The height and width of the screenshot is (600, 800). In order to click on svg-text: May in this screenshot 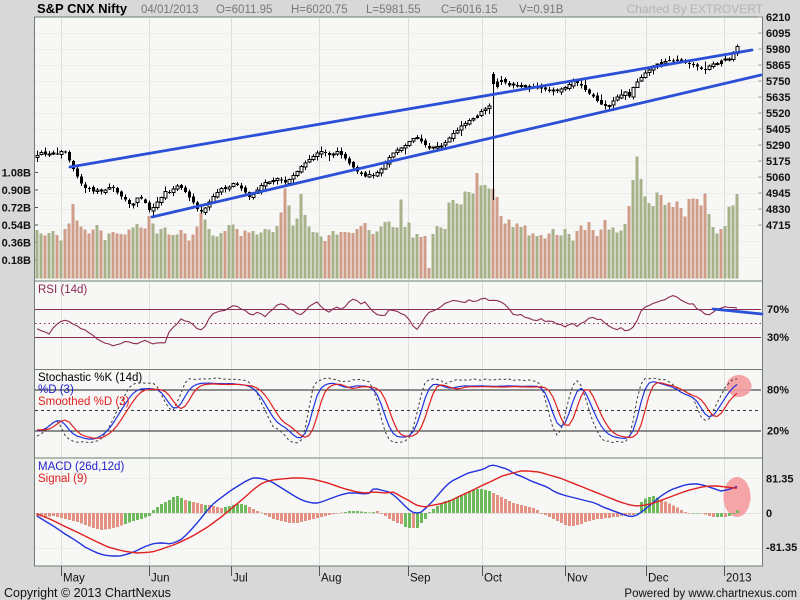, I will do `click(74, 579)`.